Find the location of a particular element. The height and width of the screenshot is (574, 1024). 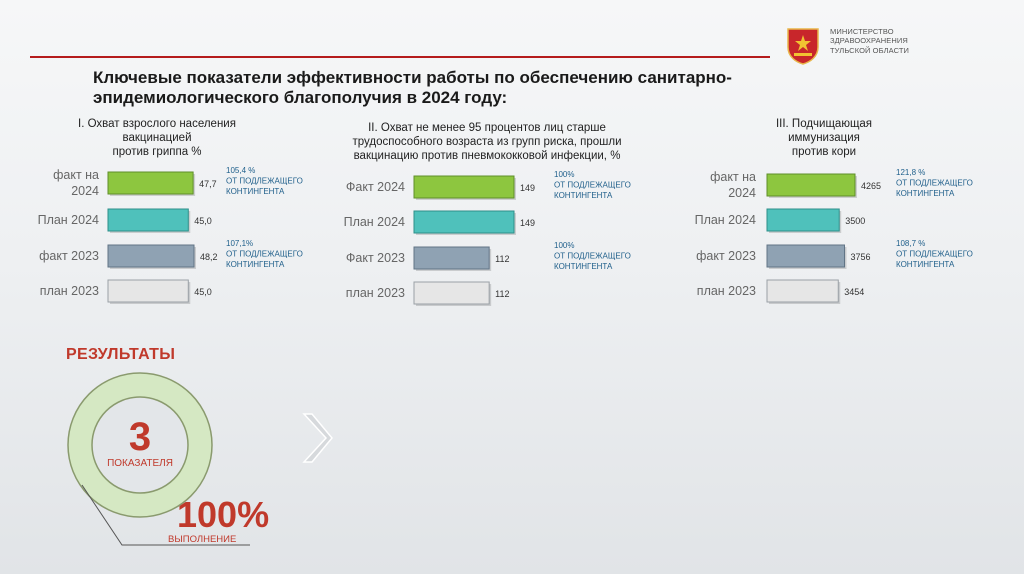

chart-title-line: вакцинацией is located at coordinates (157, 138).